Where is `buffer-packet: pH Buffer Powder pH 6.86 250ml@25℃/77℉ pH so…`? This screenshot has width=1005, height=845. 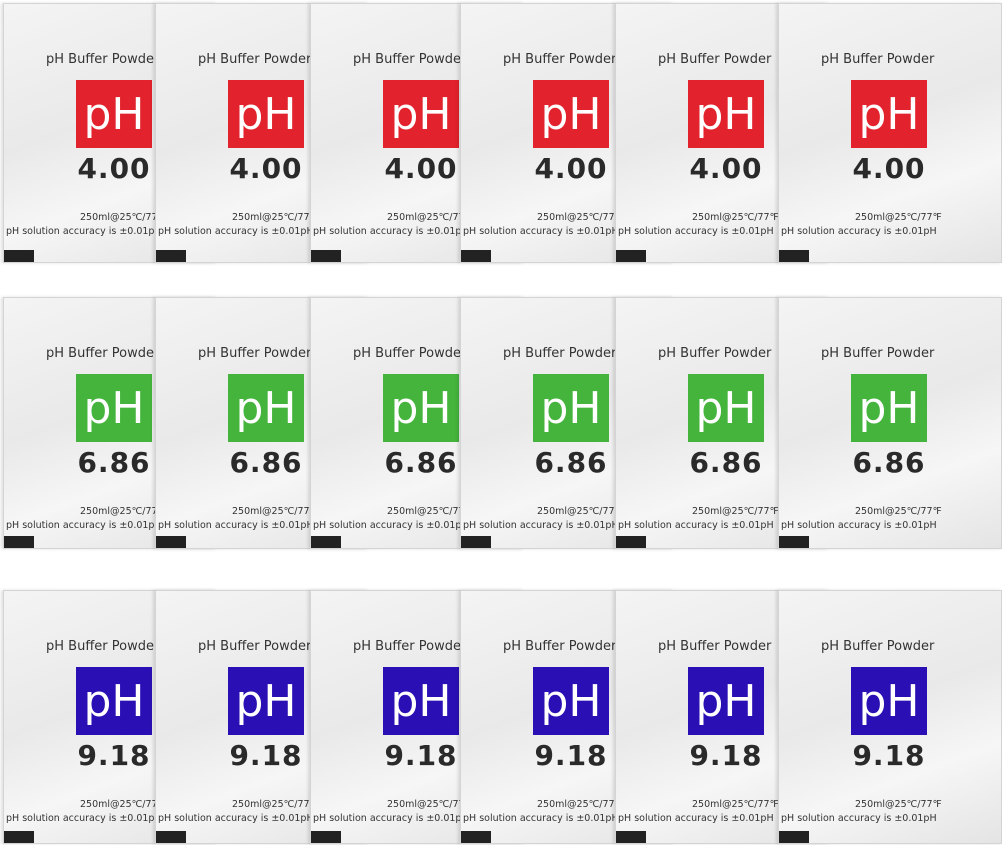 buffer-packet: pH Buffer Powder pH 6.86 250ml@25℃/77℉ pH so… is located at coordinates (890, 423).